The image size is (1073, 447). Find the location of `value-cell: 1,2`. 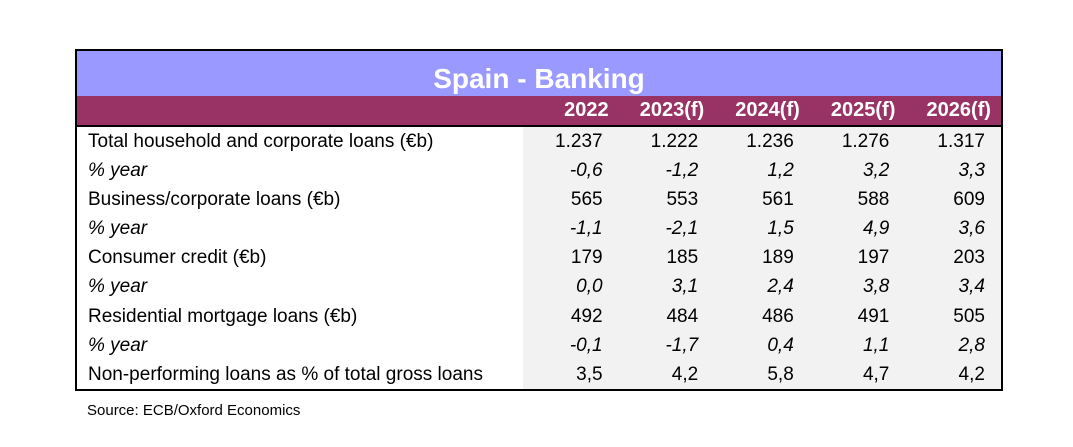

value-cell: 1,2 is located at coordinates (762, 171).